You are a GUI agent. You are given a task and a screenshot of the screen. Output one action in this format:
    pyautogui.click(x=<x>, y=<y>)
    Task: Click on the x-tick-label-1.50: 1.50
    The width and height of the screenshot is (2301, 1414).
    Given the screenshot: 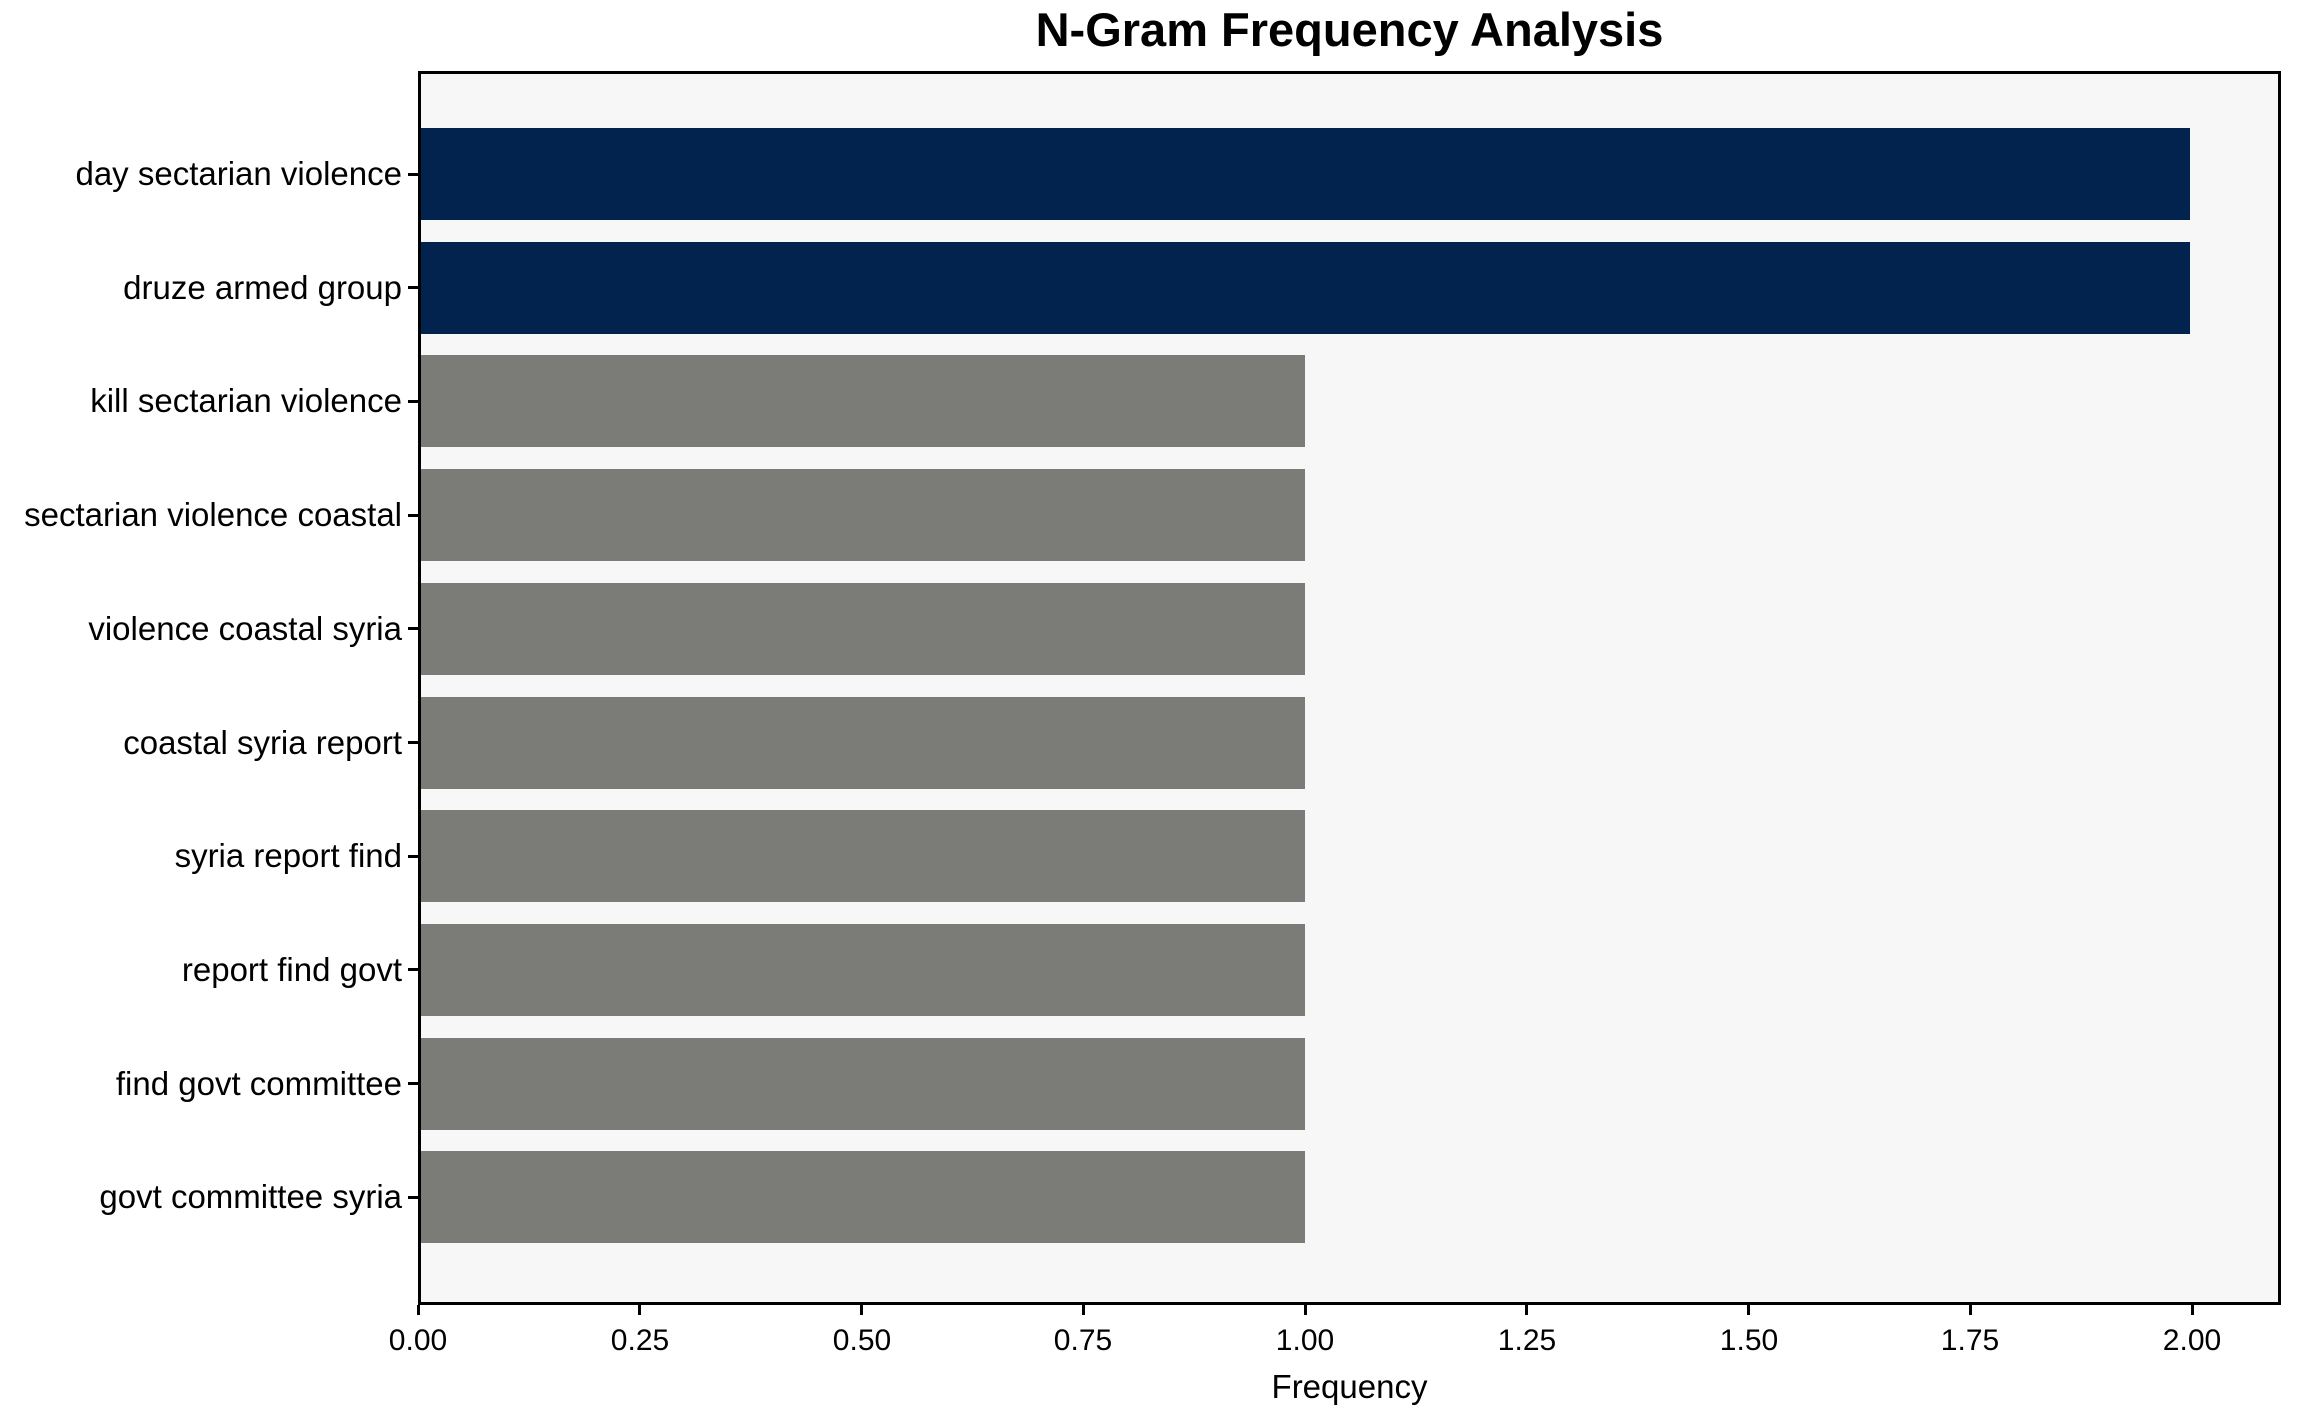 What is the action you would take?
    pyautogui.click(x=1749, y=1340)
    